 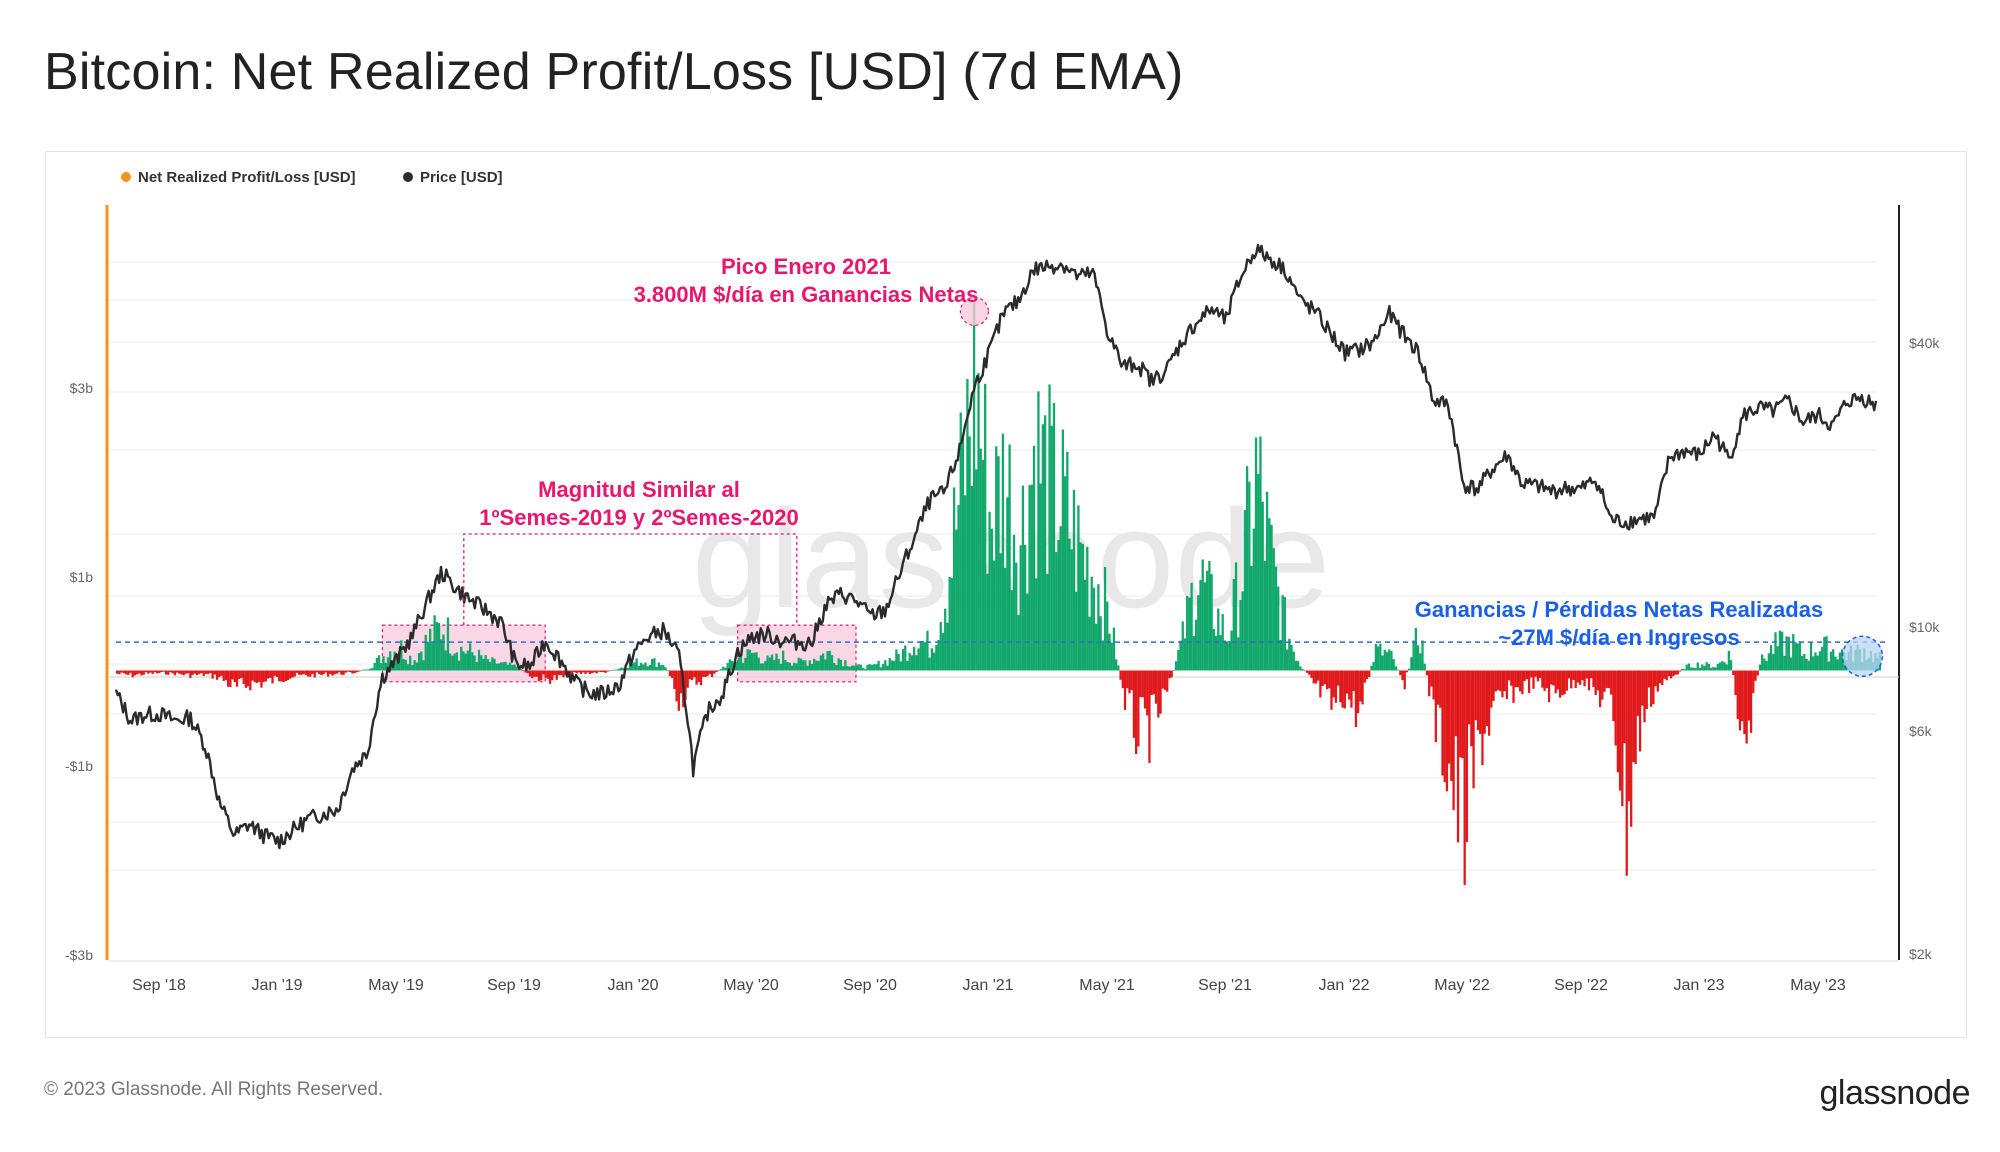 I want to click on left-tick-label: $1b, so click(x=82, y=577).